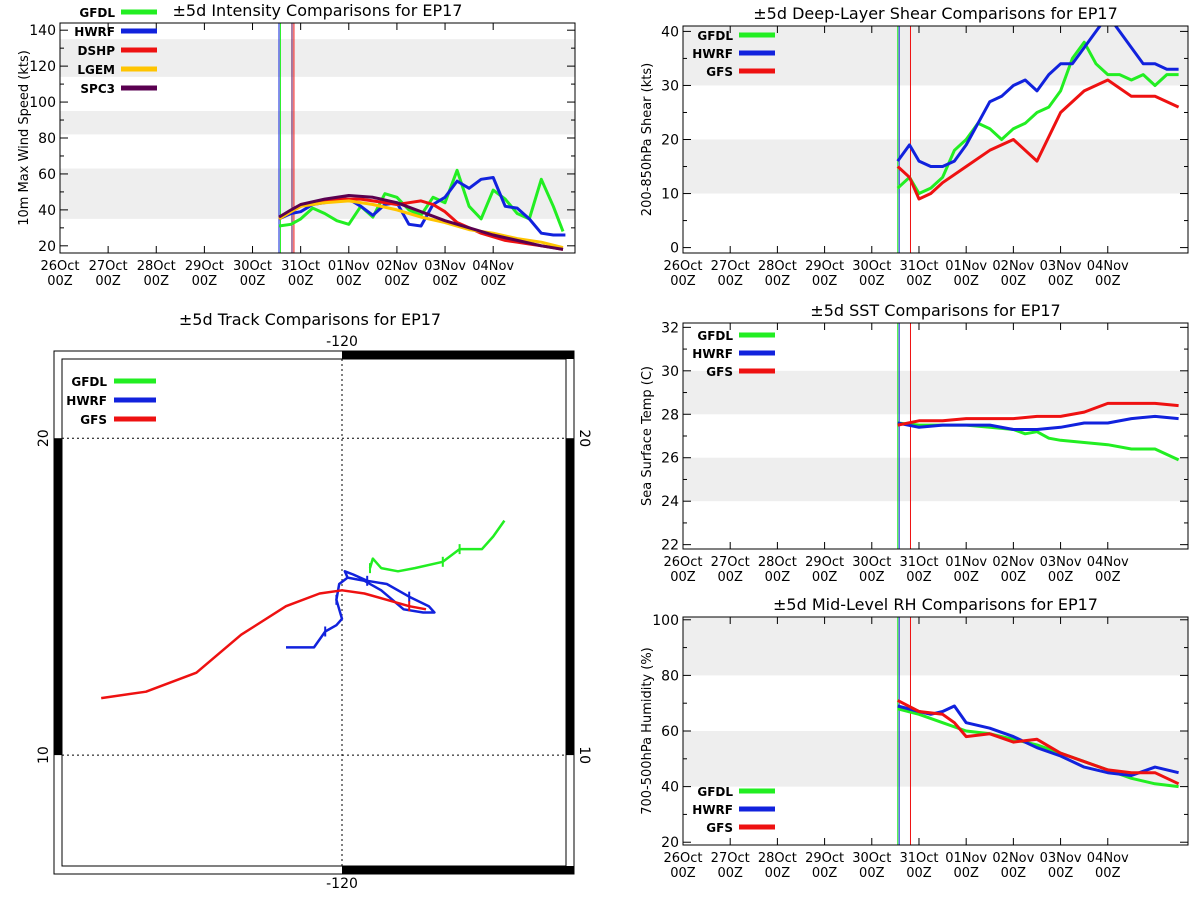 This screenshot has width=1200, height=904. What do you see at coordinates (1038, 748) in the screenshot?
I see `rh-series-gfdl` at bounding box center [1038, 748].